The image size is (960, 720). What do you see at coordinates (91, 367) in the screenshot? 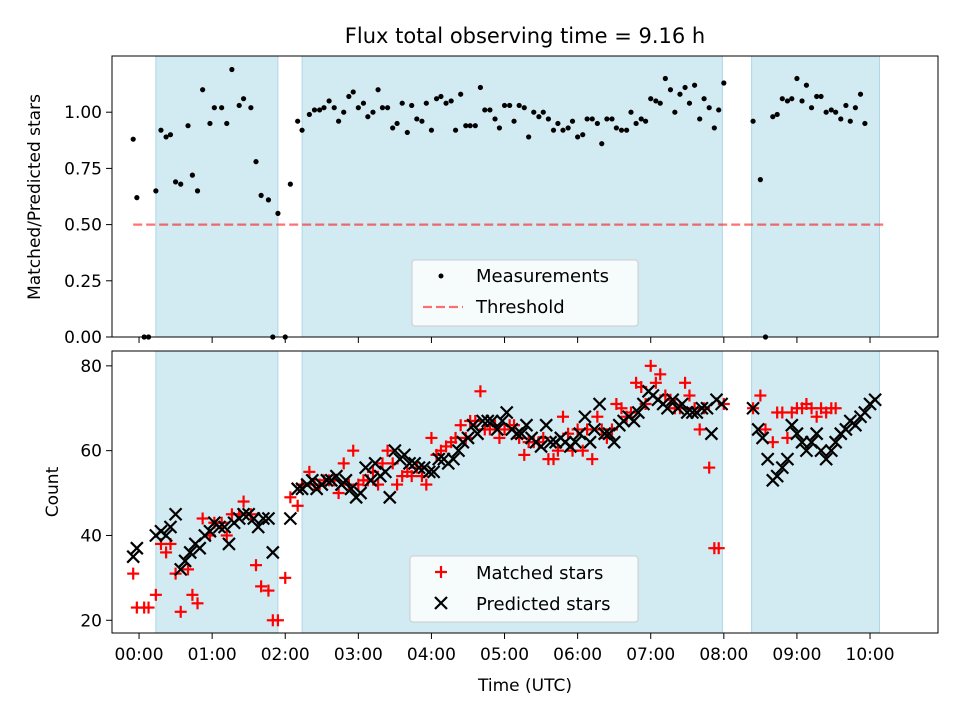
I see `y-tick-label: 80` at bounding box center [91, 367].